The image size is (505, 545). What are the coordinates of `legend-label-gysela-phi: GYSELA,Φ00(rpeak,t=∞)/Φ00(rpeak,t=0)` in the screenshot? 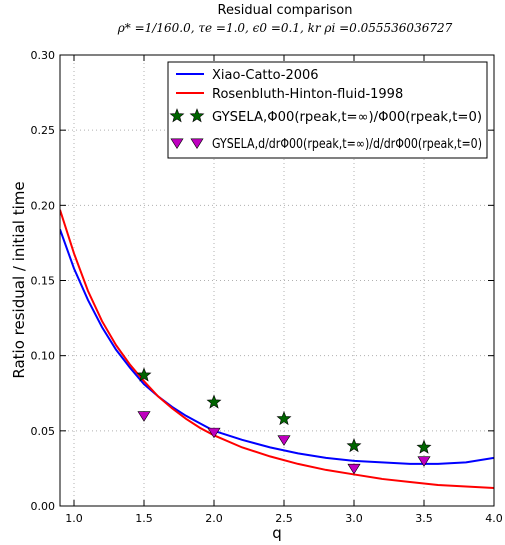 It's located at (347, 117).